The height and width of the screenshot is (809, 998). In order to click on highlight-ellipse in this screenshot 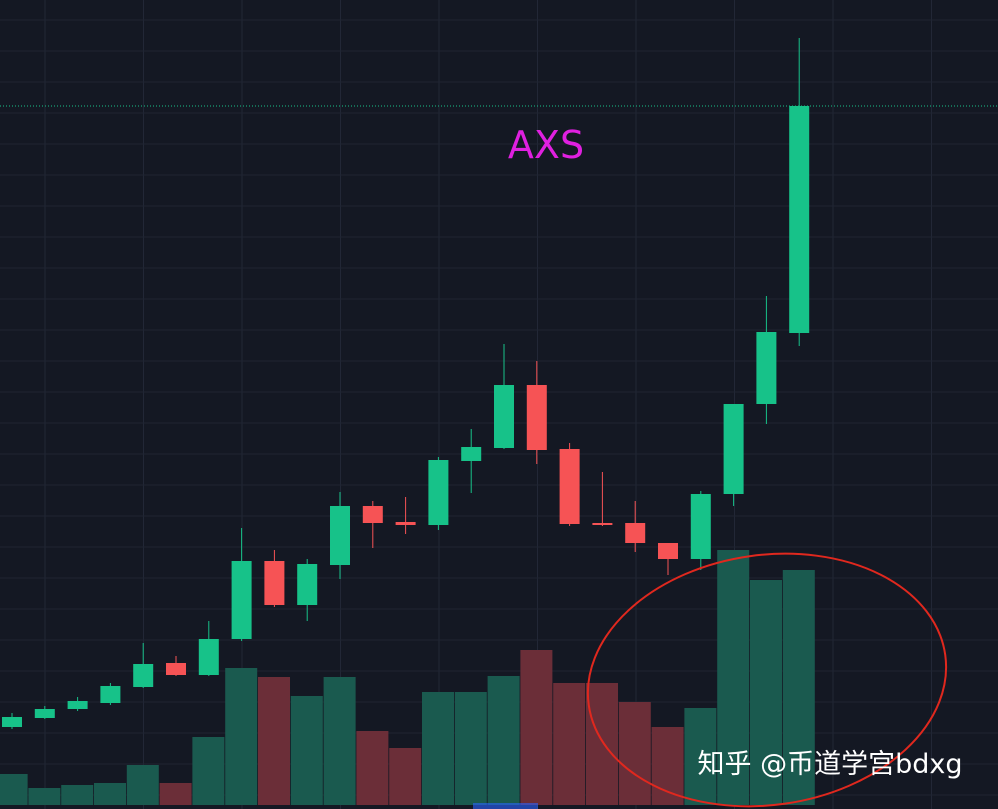, I will do `click(767, 680)`.